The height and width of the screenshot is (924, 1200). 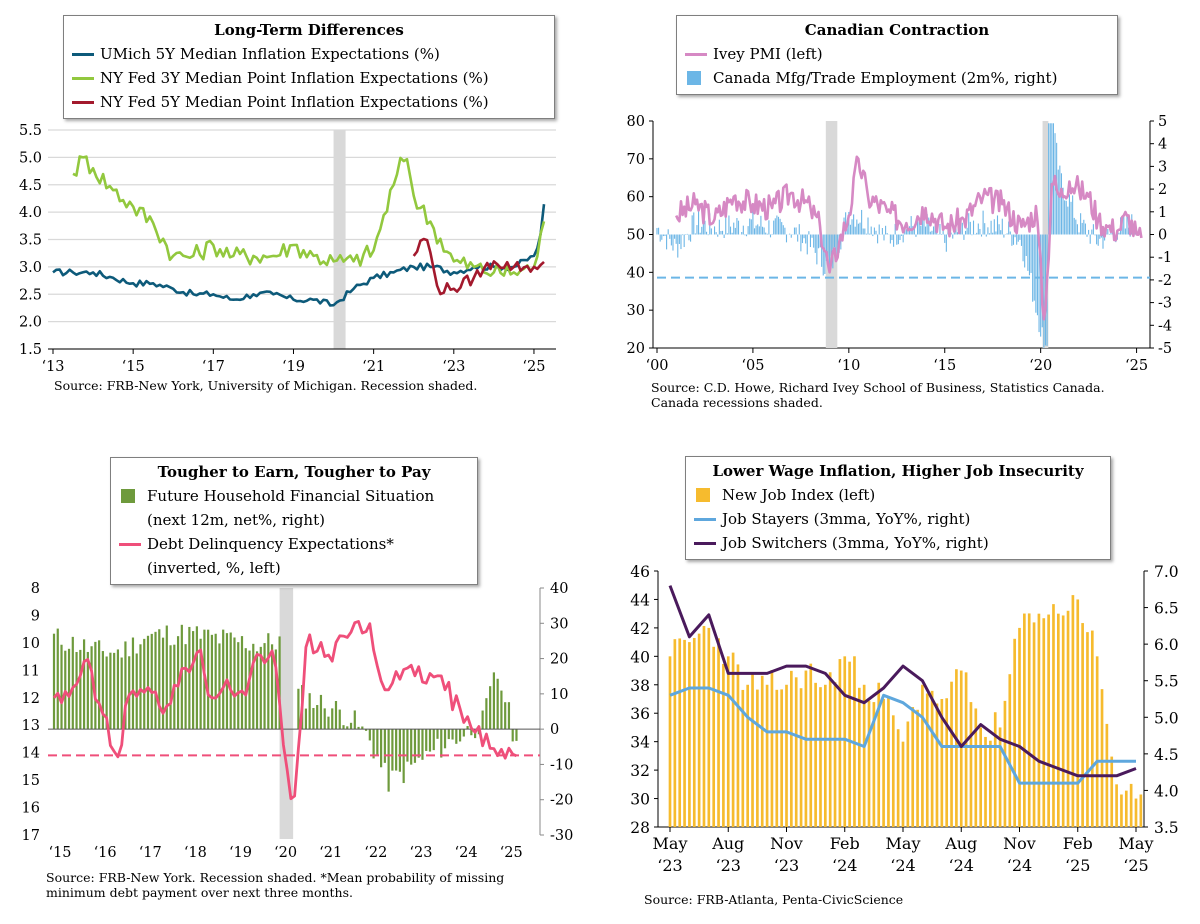 What do you see at coordinates (636, 349) in the screenshot?
I see `y-tick-label-left: 20` at bounding box center [636, 349].